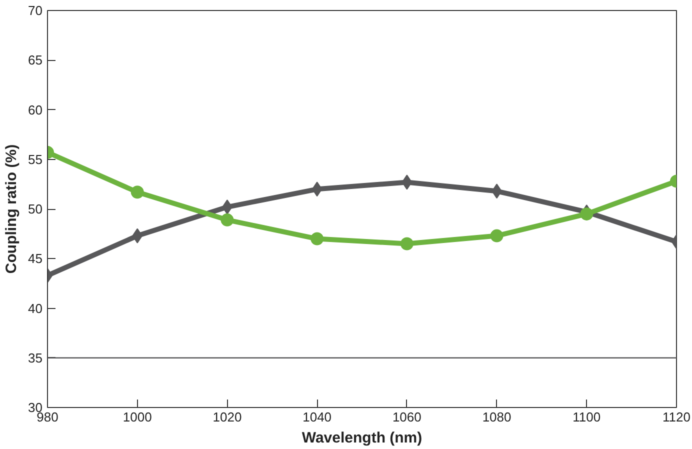 The height and width of the screenshot is (449, 692). I want to click on x-tick-label: 1060, so click(407, 417).